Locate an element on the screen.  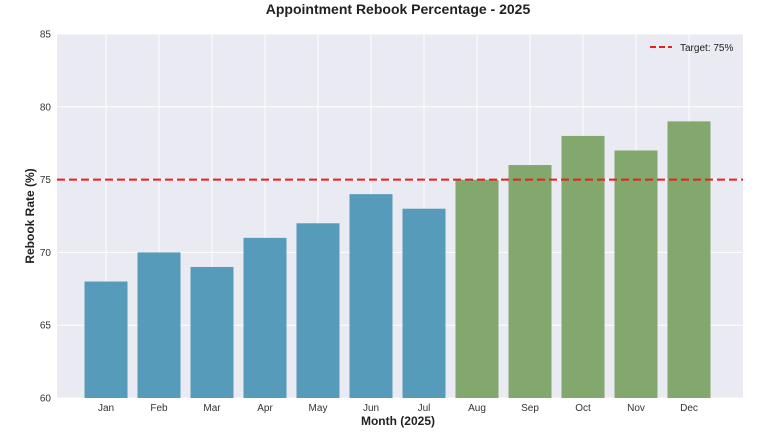
bar-nov is located at coordinates (636, 274).